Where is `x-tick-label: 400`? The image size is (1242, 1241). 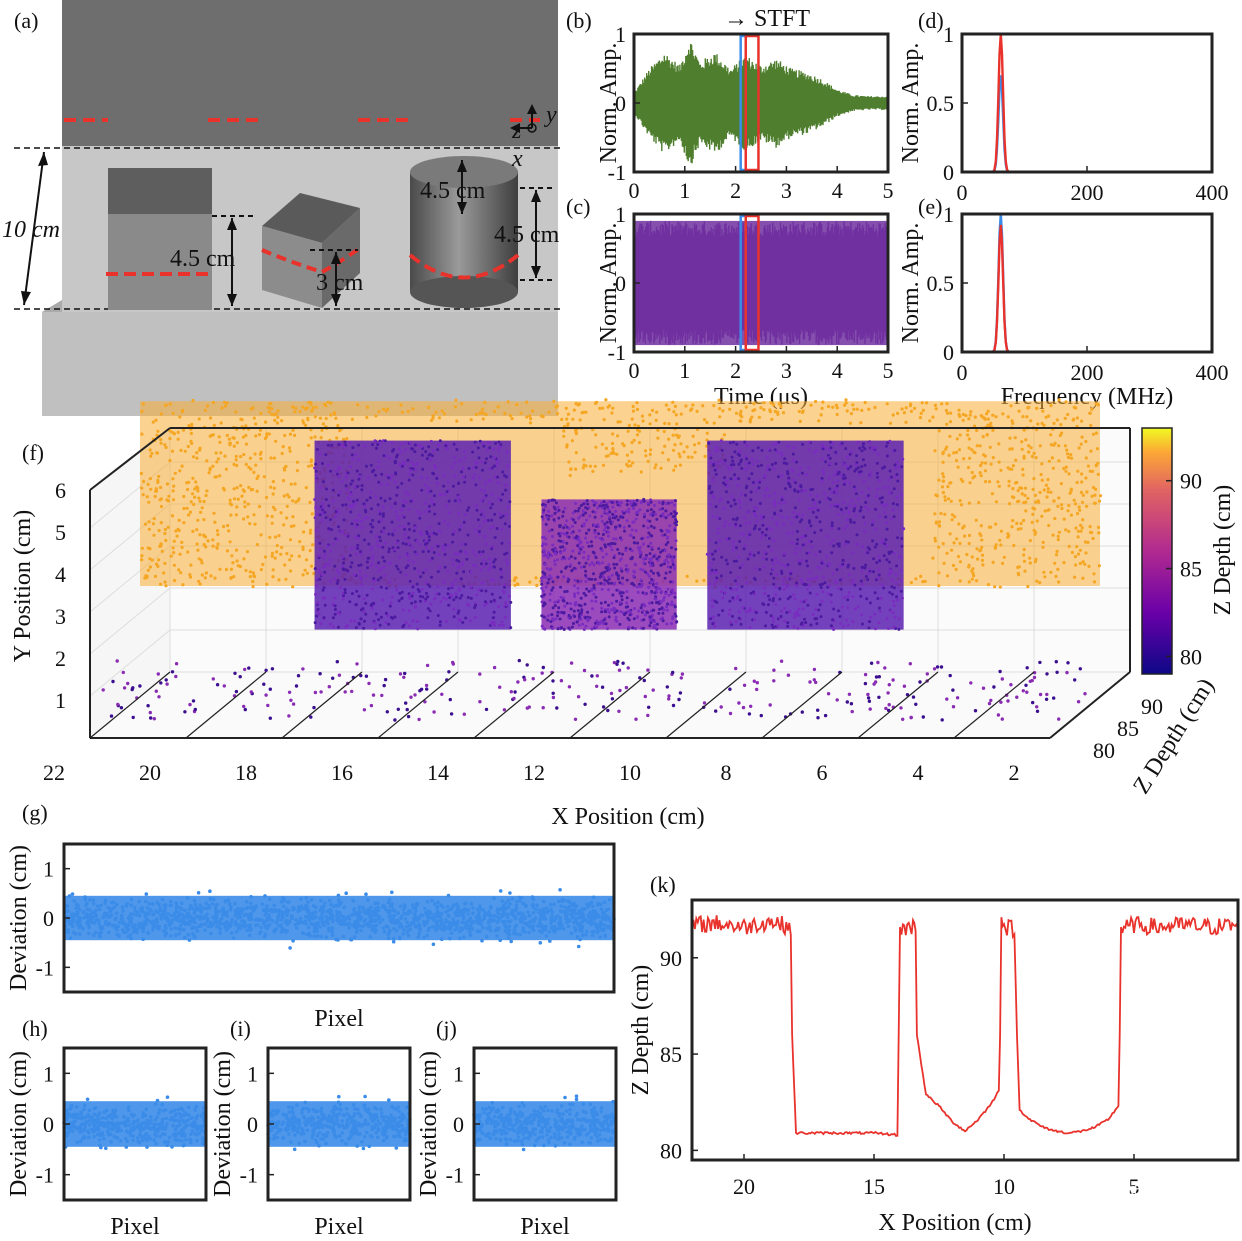 x-tick-label: 400 is located at coordinates (1212, 192).